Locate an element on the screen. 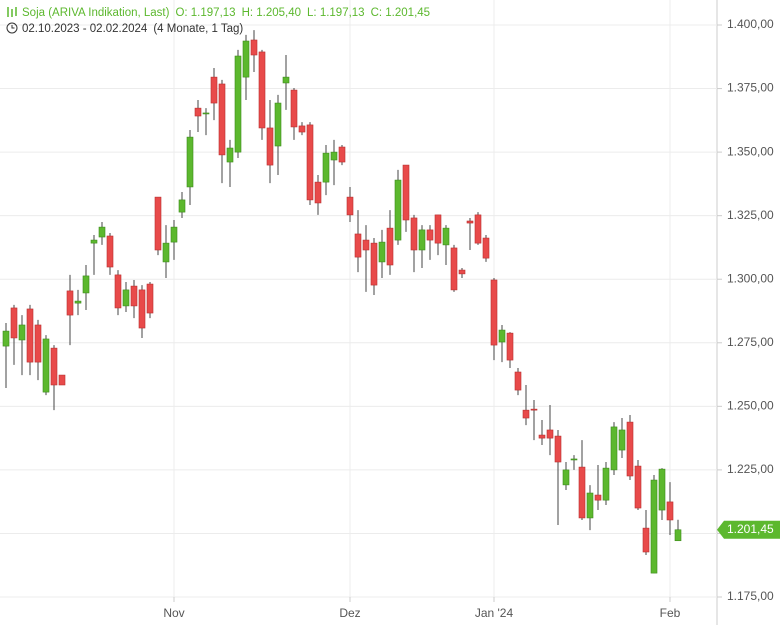 The height and width of the screenshot is (625, 780). x-tick-label: Nov is located at coordinates (173, 613).